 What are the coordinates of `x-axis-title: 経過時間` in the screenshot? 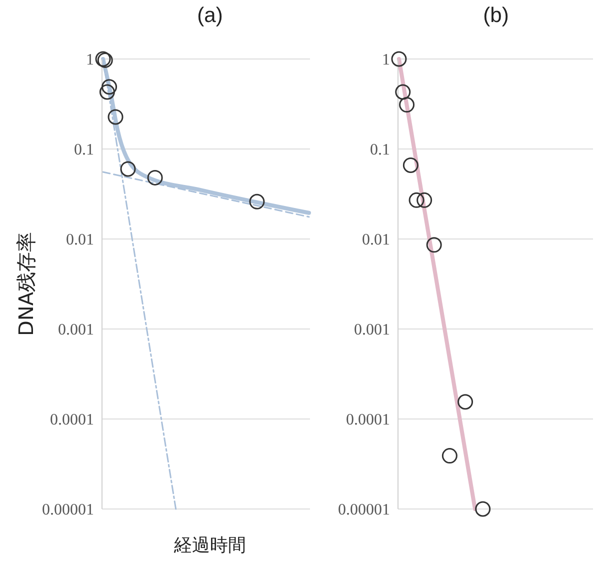 It's located at (210, 545).